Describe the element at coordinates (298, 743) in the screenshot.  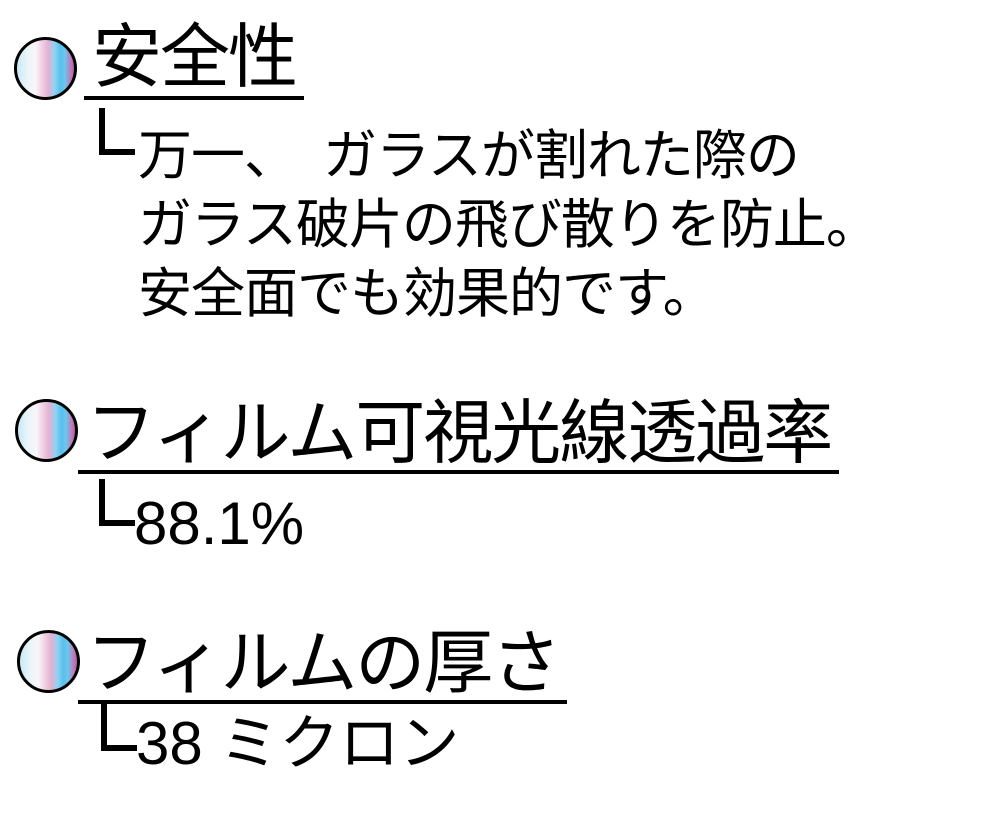
I see `thickness-value: 38 ミクロン` at that location.